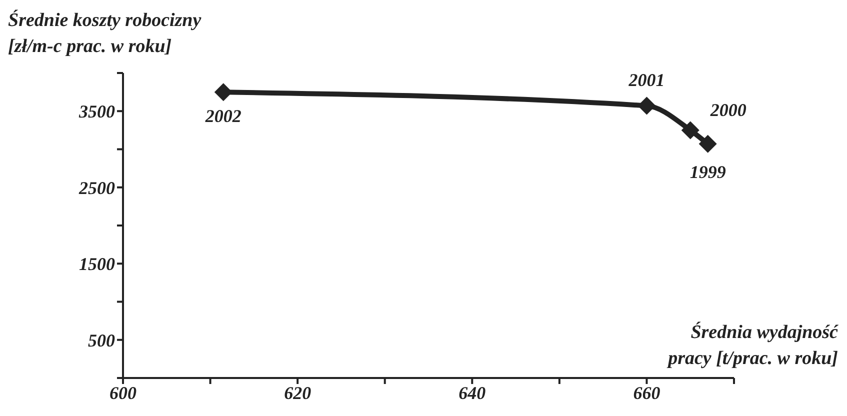 This screenshot has height=416, width=847. Describe the element at coordinates (223, 116) in the screenshot. I see `annotation: 2002` at that location.